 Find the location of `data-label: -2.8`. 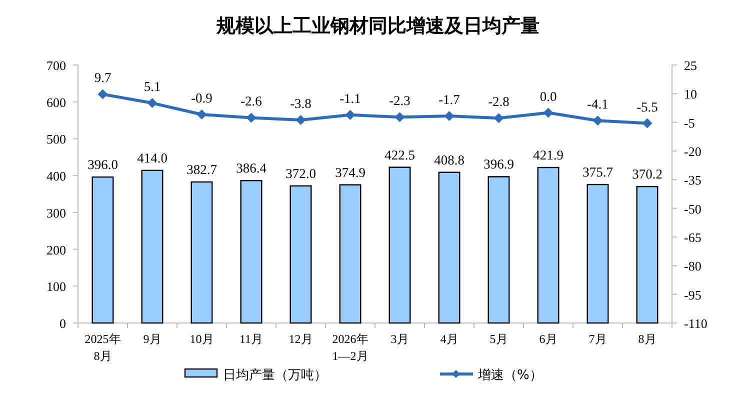

data-label: -2.8 is located at coordinates (499, 102).